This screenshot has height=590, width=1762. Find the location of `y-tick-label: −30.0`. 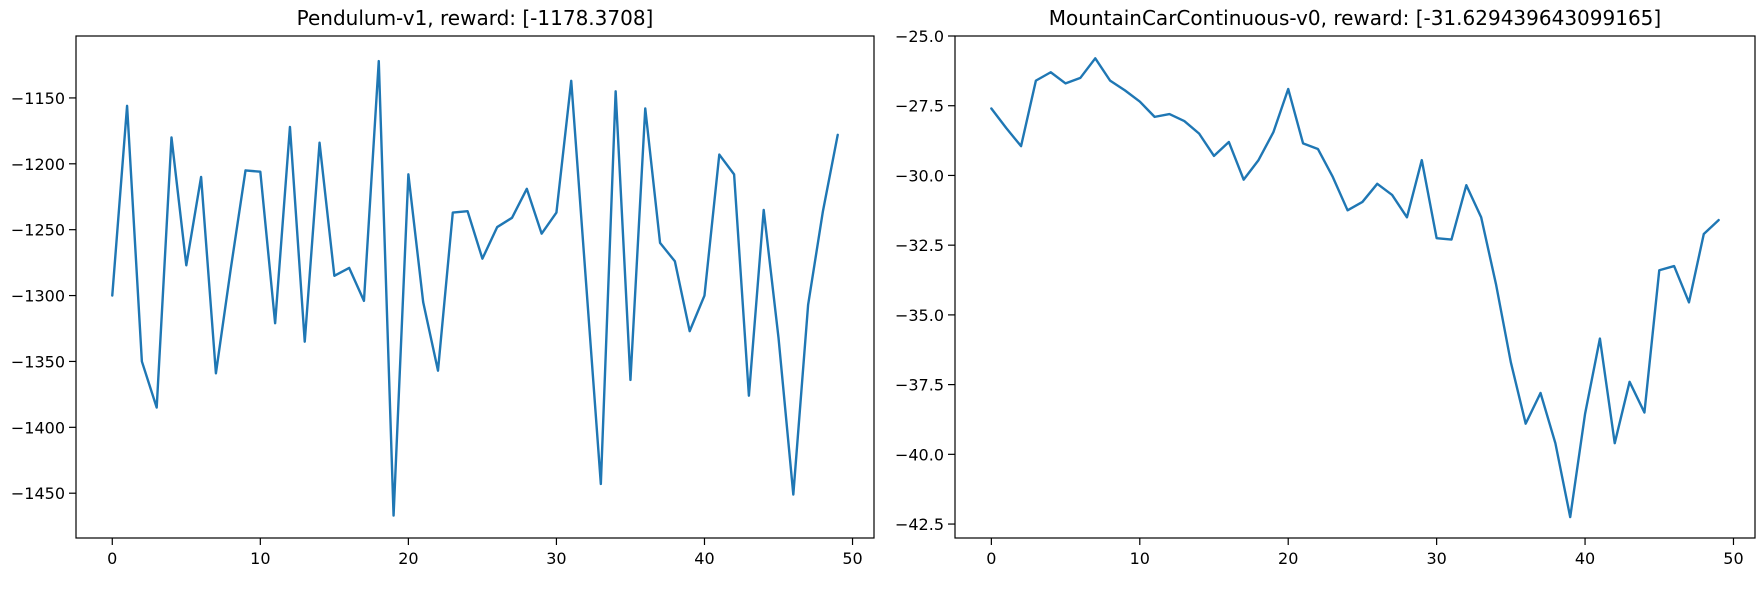

y-tick-label: −30.0 is located at coordinates (919, 175).